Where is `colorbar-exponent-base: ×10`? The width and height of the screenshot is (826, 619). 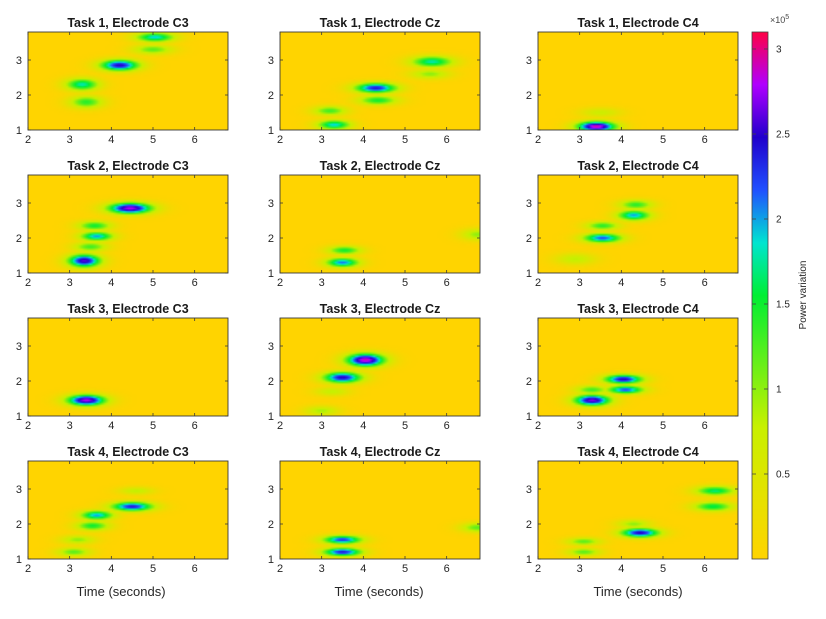 colorbar-exponent-base: ×10 is located at coordinates (777, 20).